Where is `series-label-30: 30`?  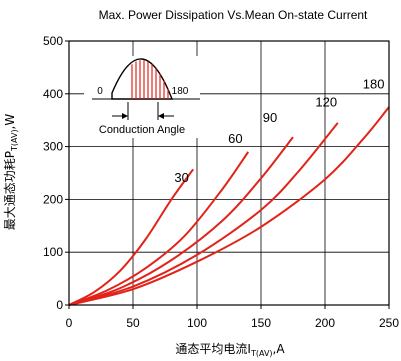
series-label-30: 30 is located at coordinates (181, 177).